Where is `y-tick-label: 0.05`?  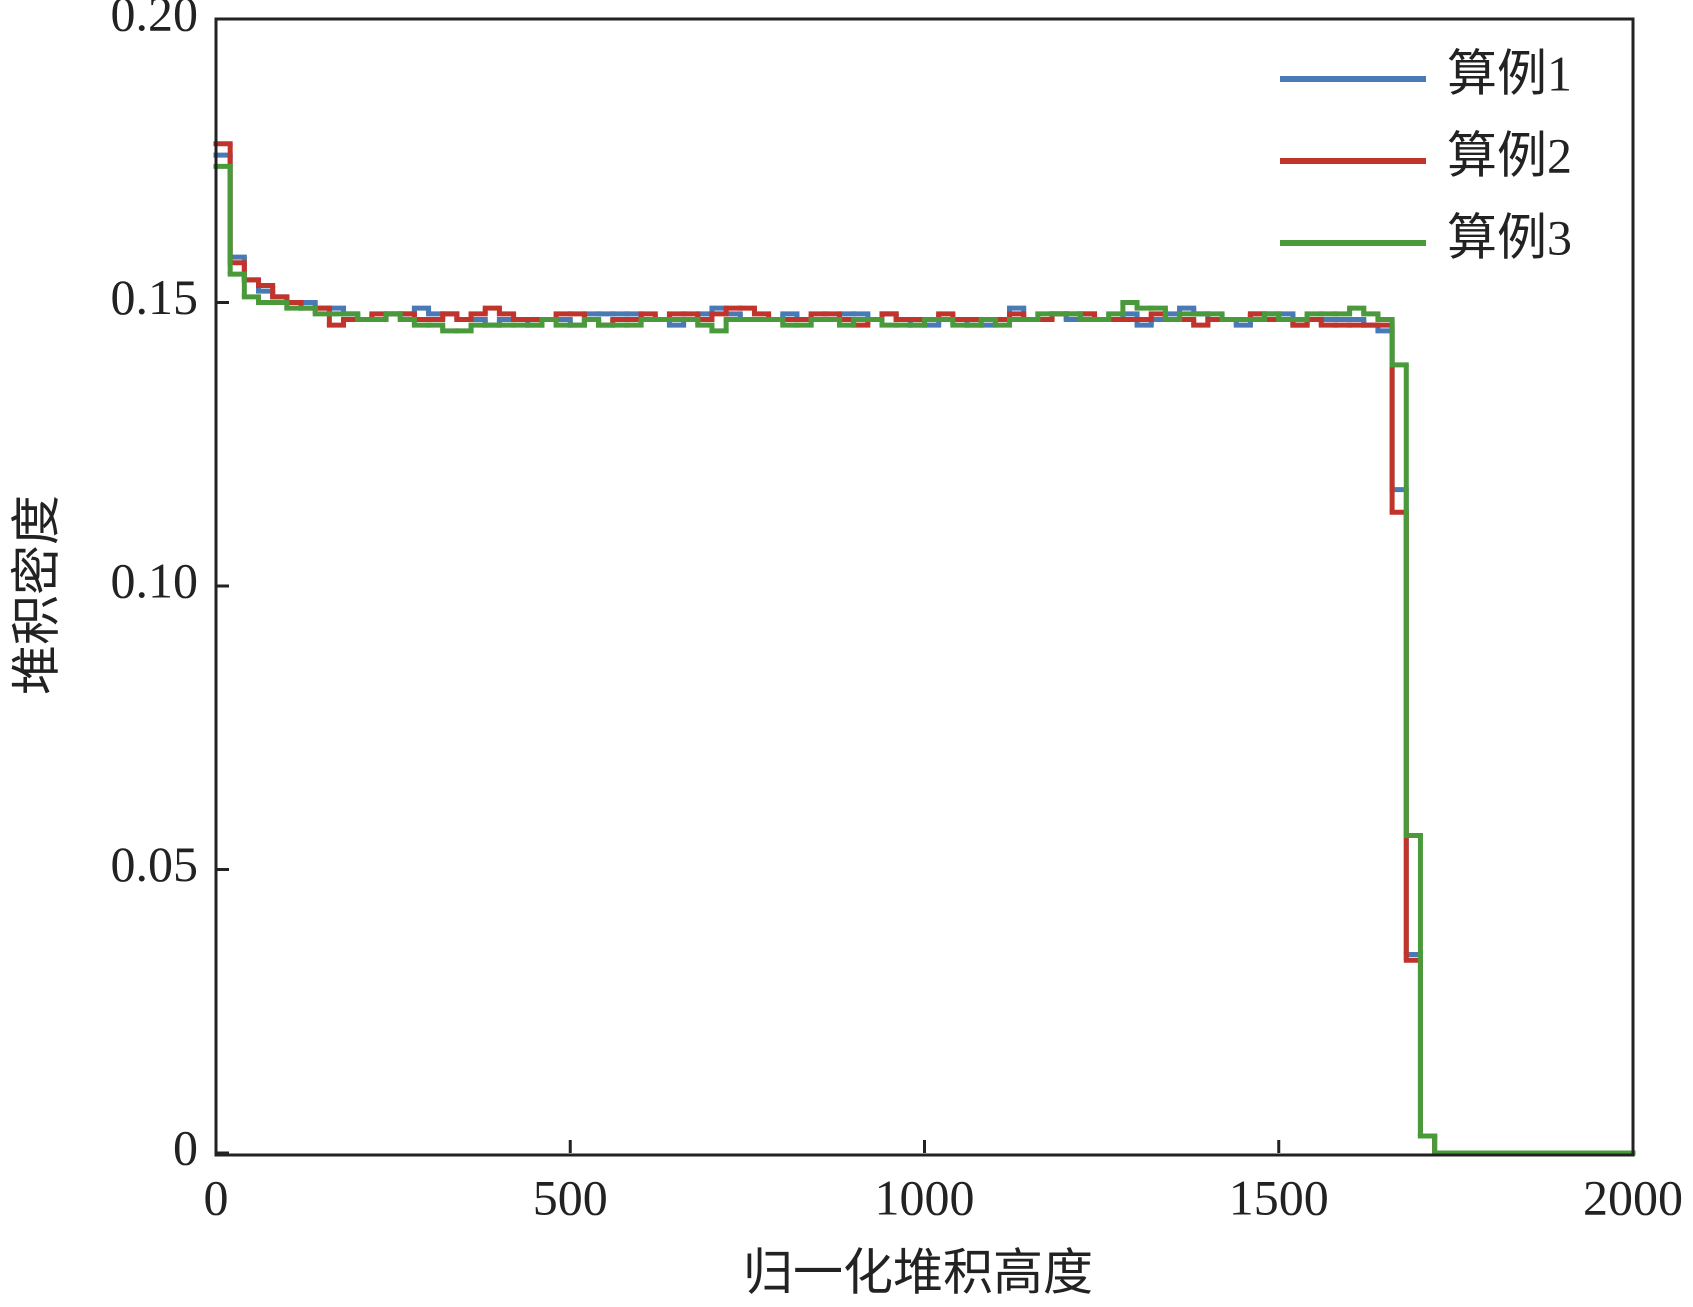
y-tick-label: 0.05 is located at coordinates (155, 864).